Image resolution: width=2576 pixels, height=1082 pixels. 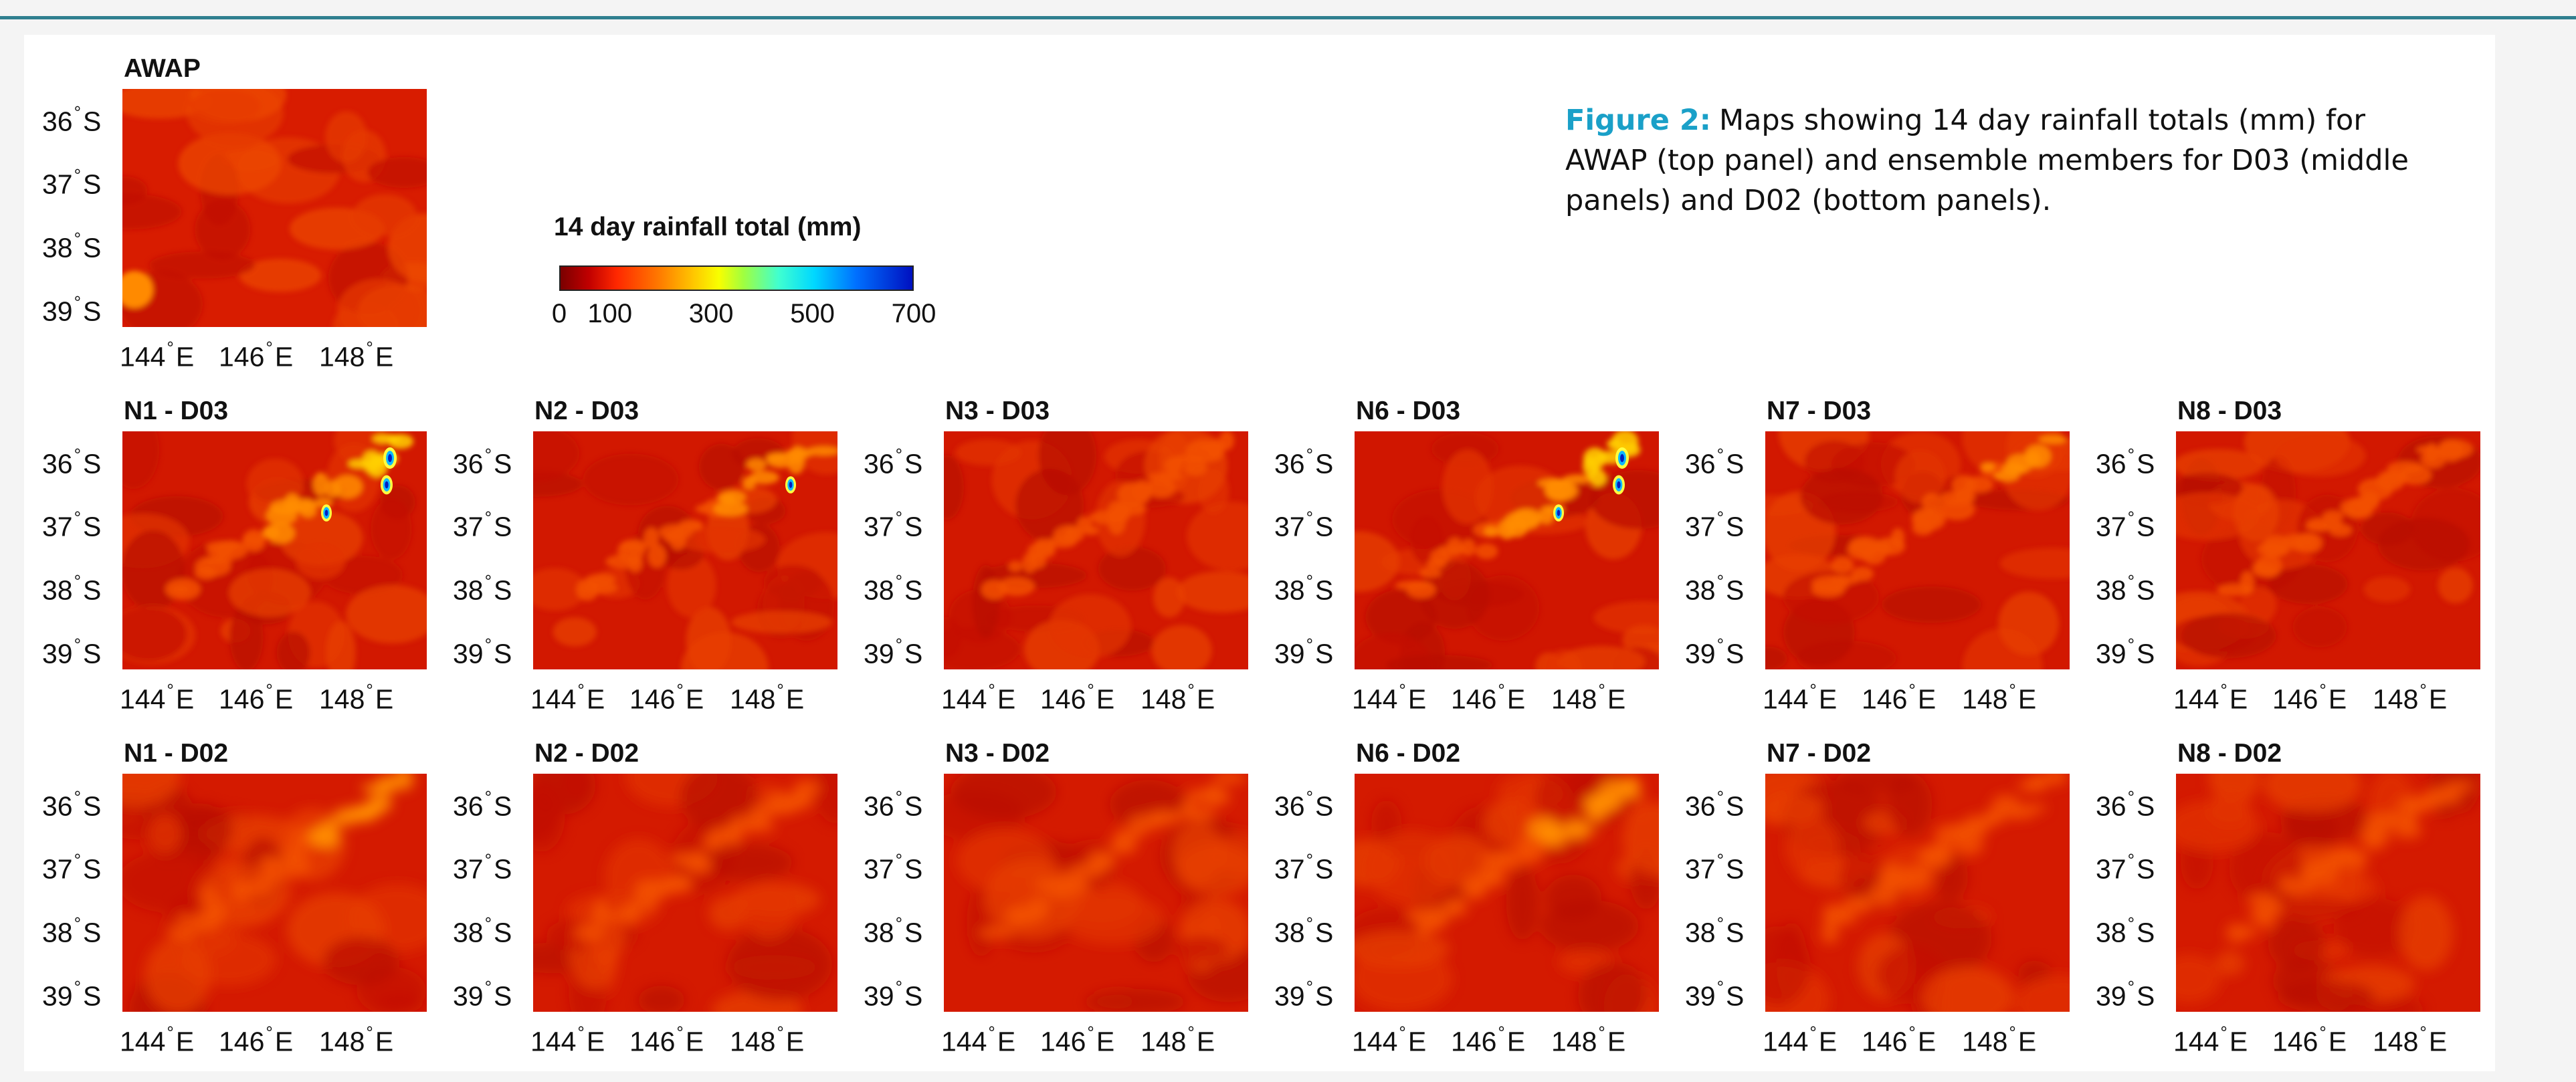 What do you see at coordinates (813, 313) in the screenshot?
I see `colorbar-tick-label: 500` at bounding box center [813, 313].